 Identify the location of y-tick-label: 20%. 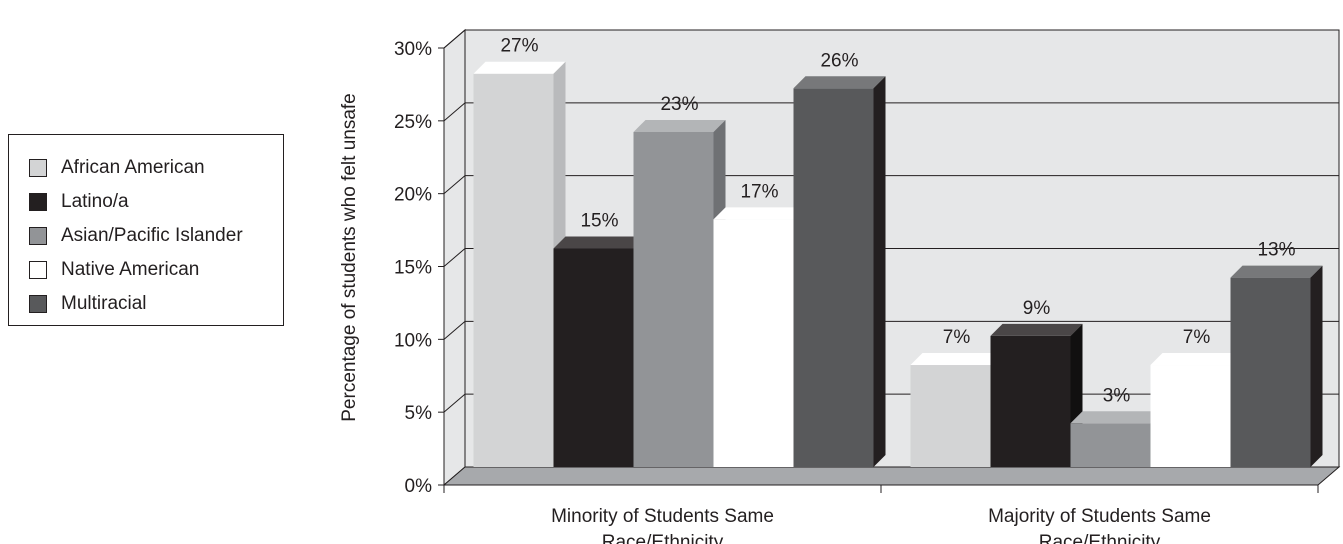
(413, 195).